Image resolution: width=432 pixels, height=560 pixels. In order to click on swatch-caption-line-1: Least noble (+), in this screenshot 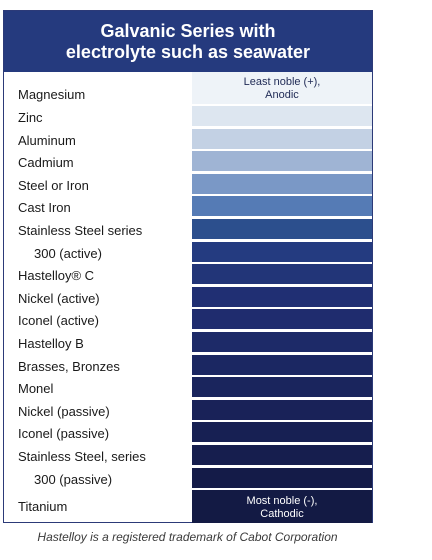, I will do `click(282, 82)`.